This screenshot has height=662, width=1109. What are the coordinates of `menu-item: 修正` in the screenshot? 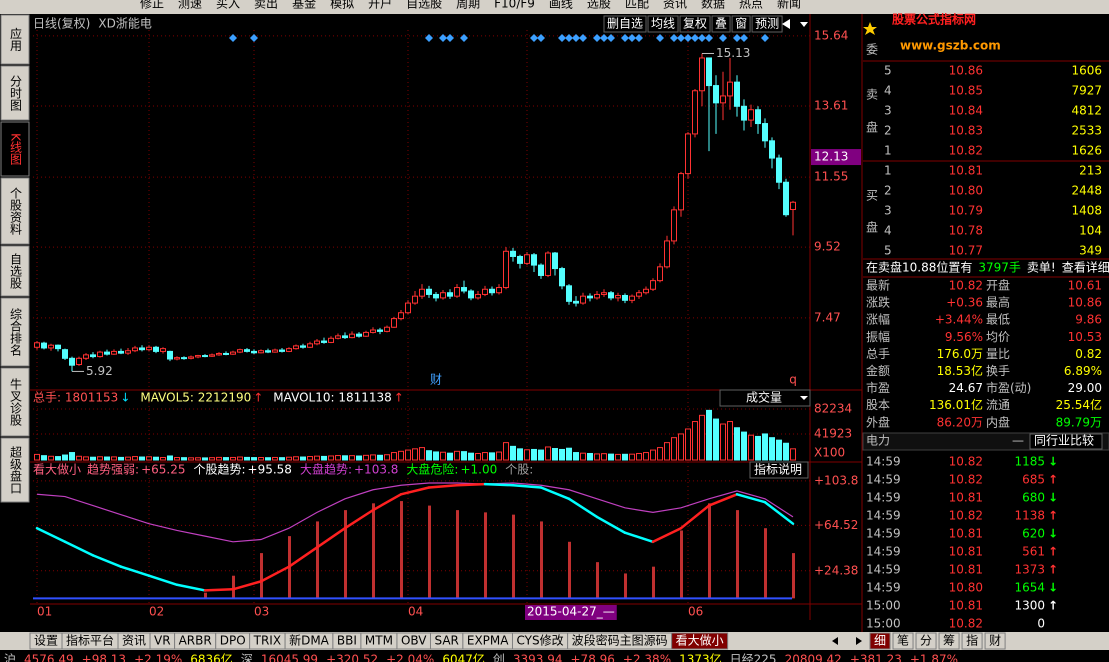 It's located at (152, 5).